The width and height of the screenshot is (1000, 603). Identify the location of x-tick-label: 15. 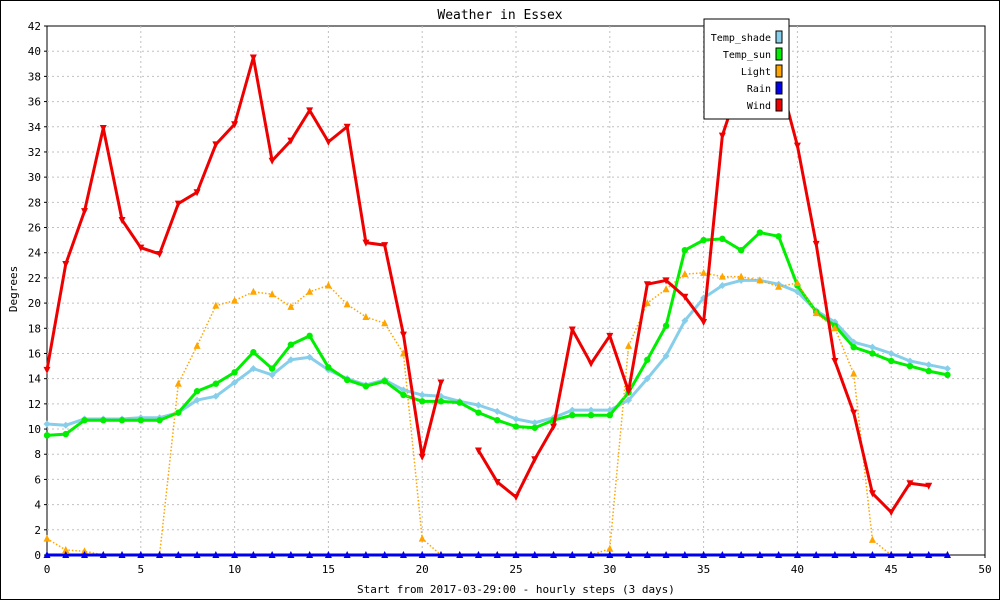
(328, 569).